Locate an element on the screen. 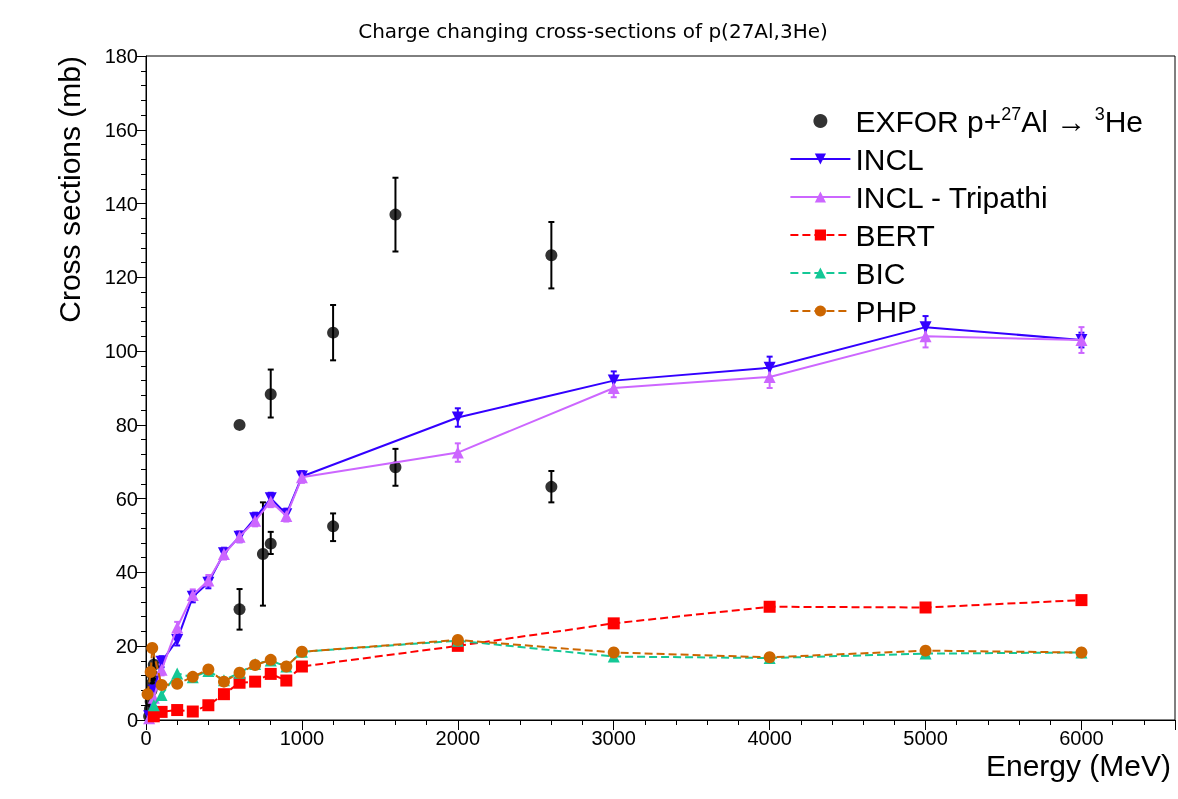 The height and width of the screenshot is (799, 1178). x-tick-label: 1000 is located at coordinates (302, 738).